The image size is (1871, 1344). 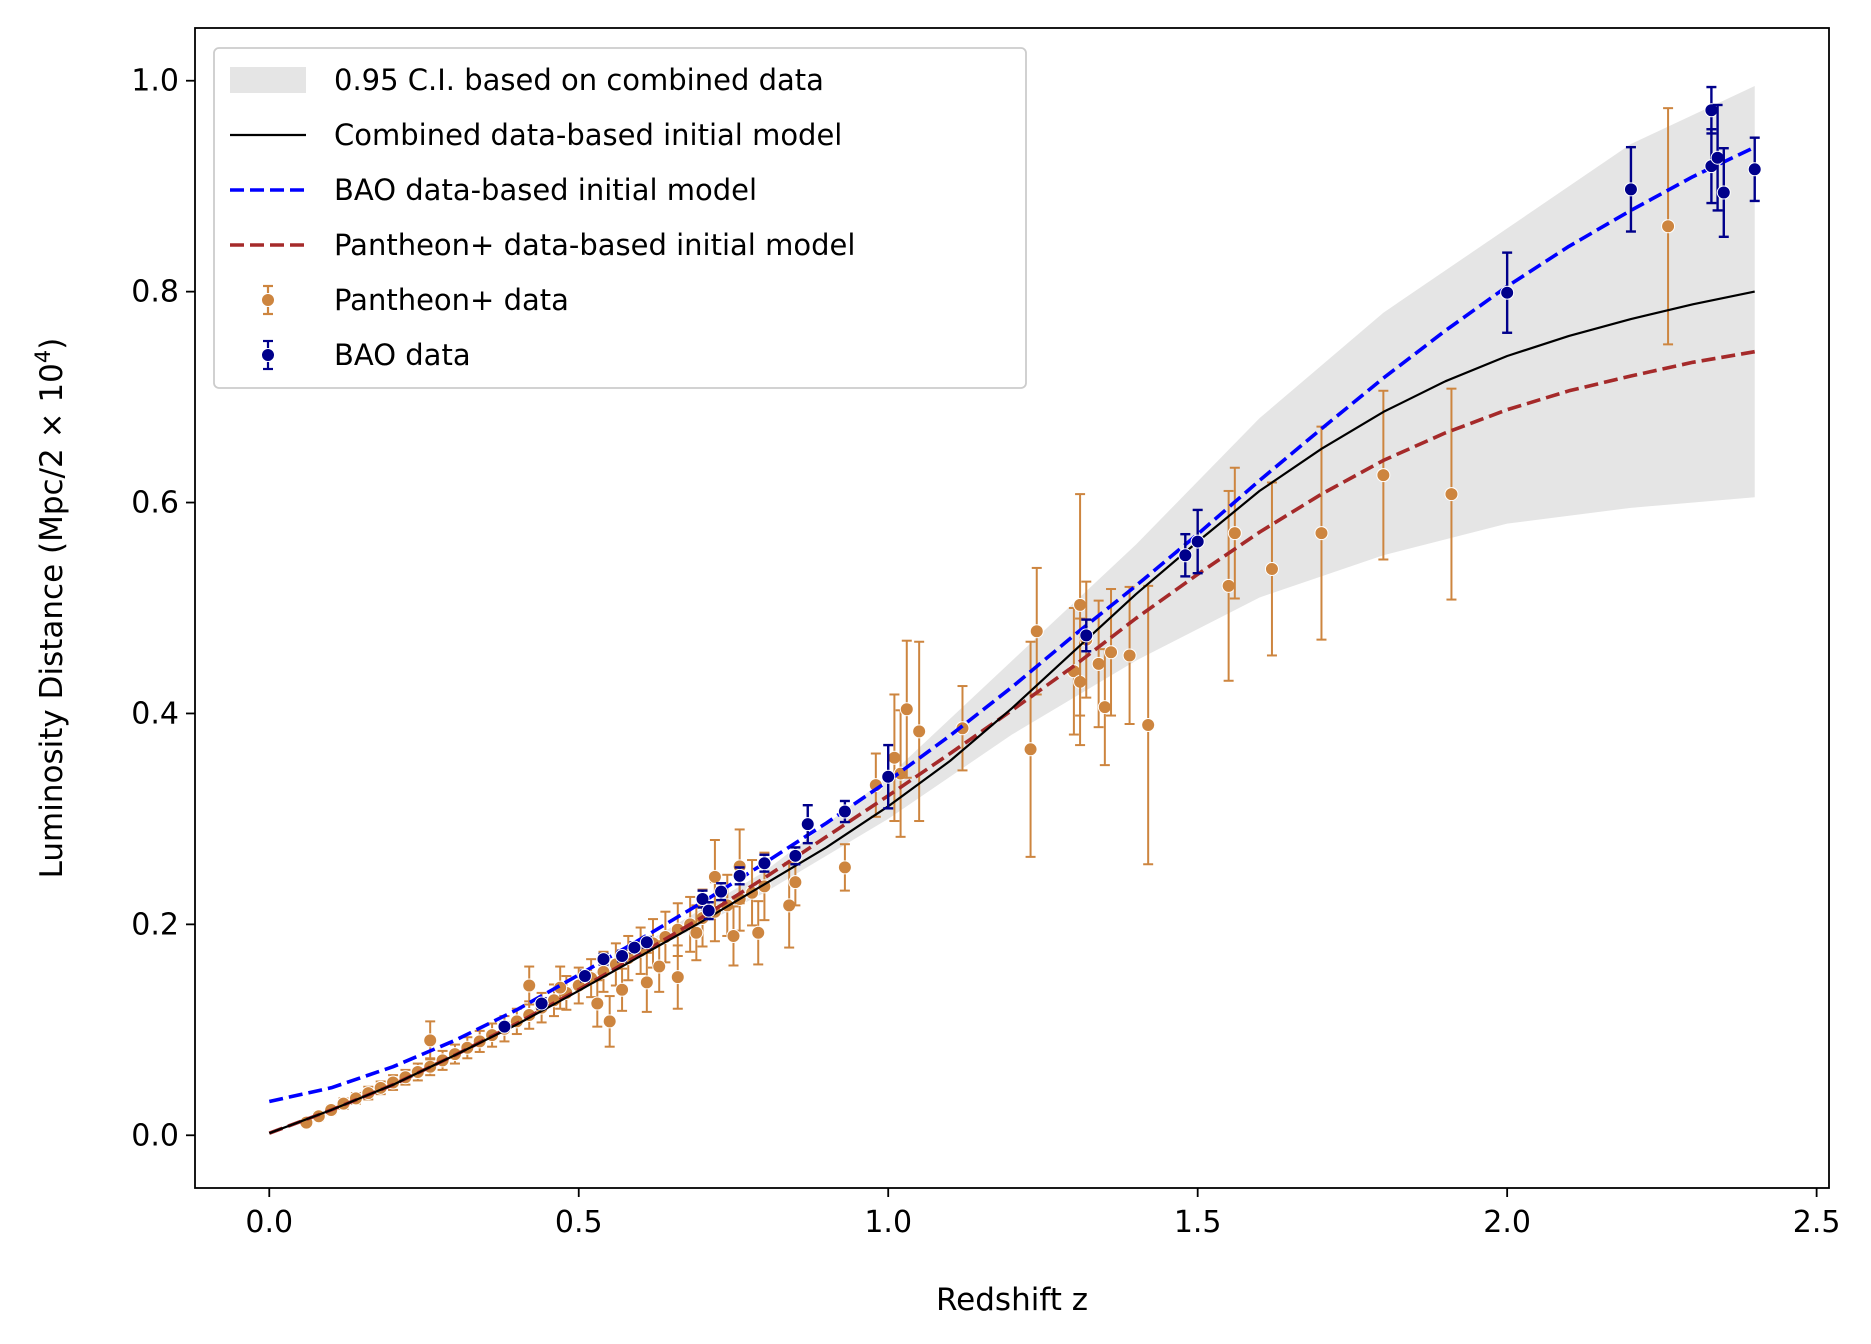 What do you see at coordinates (888, 1222) in the screenshot?
I see `x-tick-label: 1.0` at bounding box center [888, 1222].